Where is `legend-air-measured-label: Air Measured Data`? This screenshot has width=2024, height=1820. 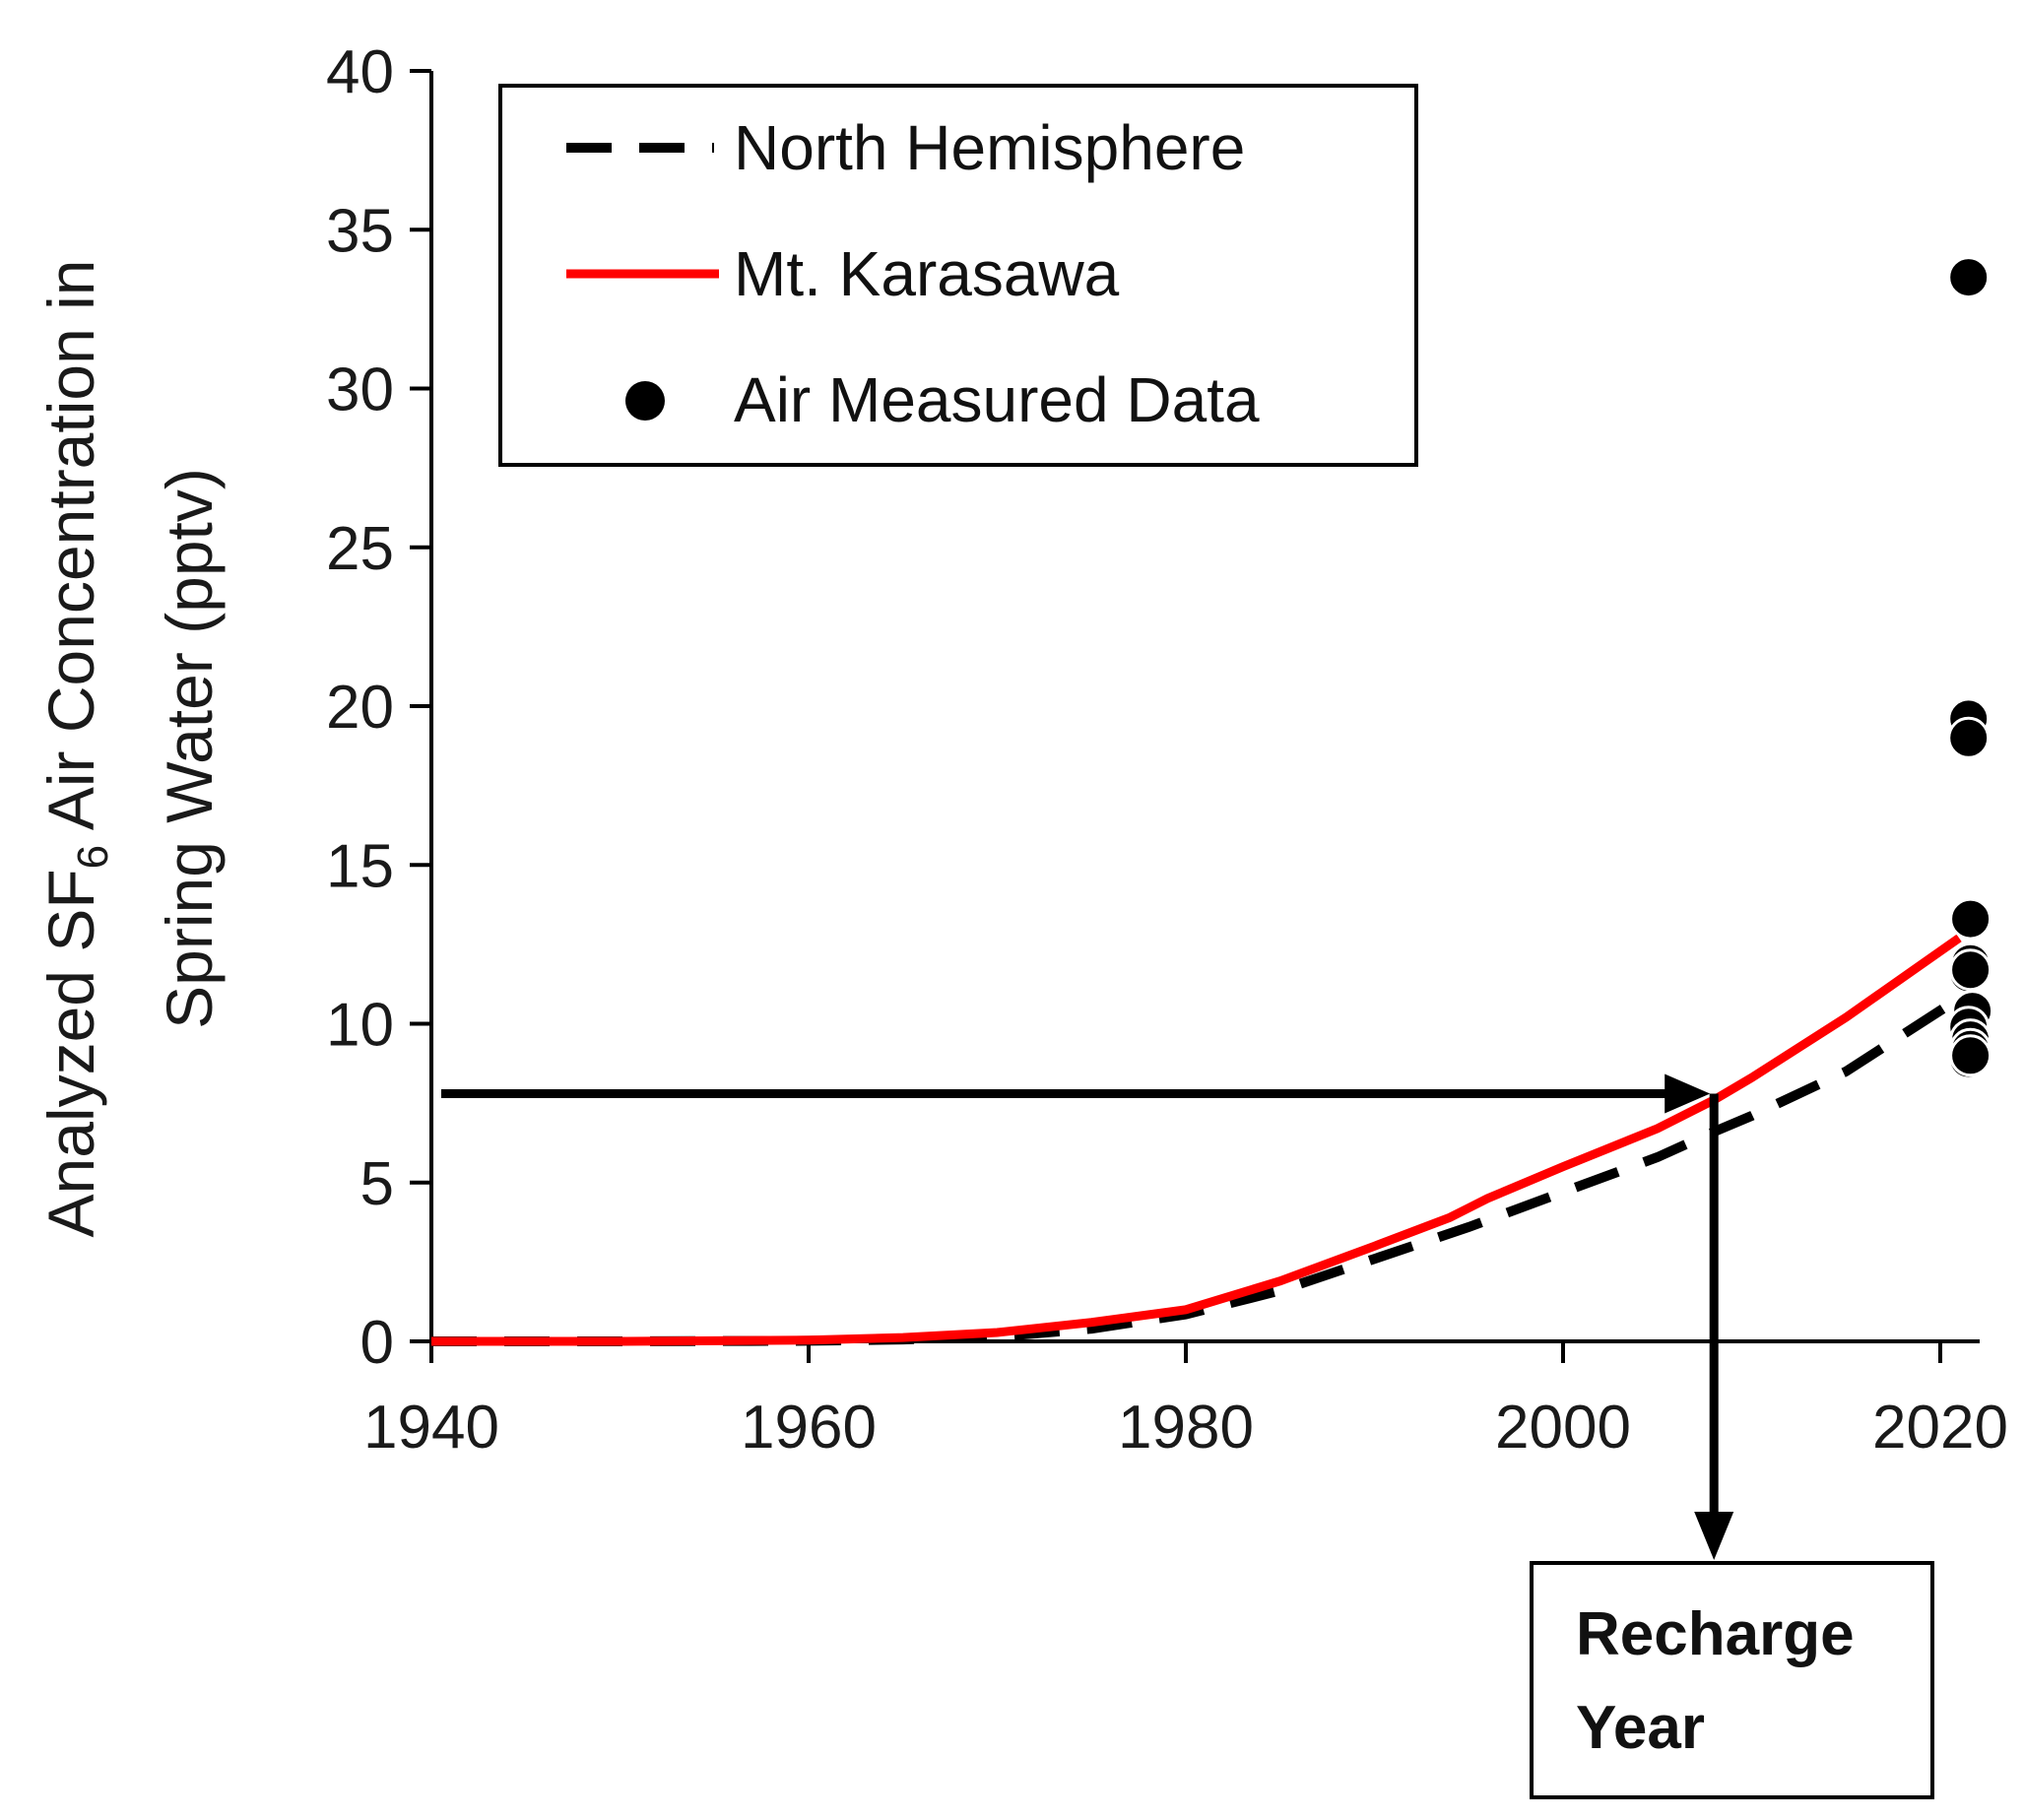 legend-air-measured-label: Air Measured Data is located at coordinates (997, 399).